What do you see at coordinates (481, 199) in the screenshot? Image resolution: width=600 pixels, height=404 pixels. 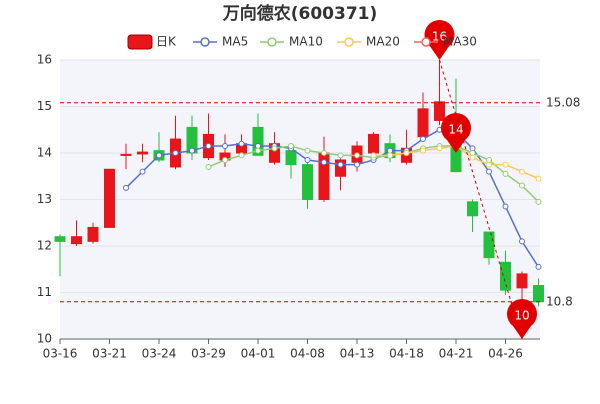 I see `marker-link` at bounding box center [481, 199].